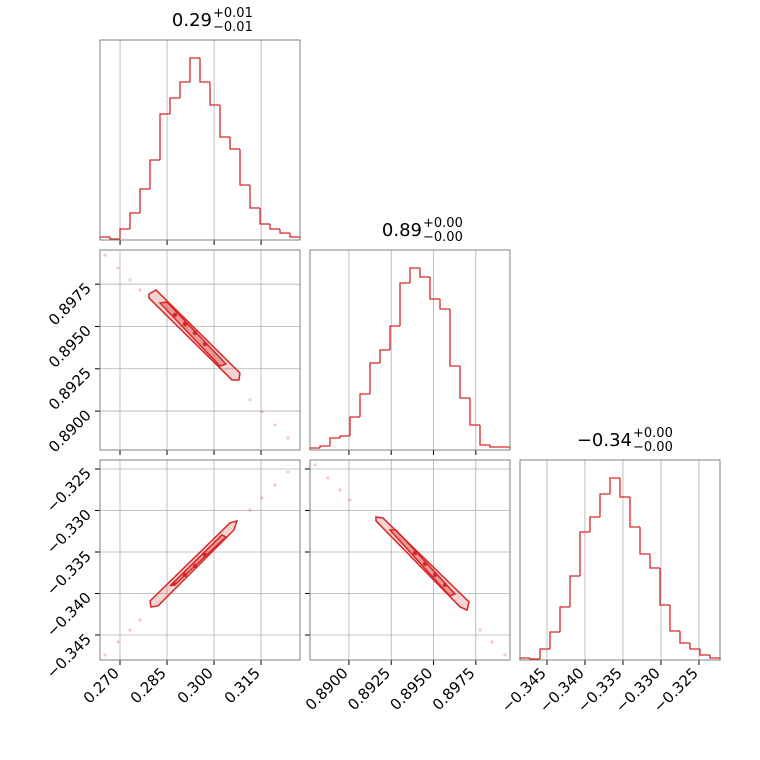 The width and height of the screenshot is (760, 760). Describe the element at coordinates (70, 304) in the screenshot. I see `y-tick-label: 0.8975` at that location.